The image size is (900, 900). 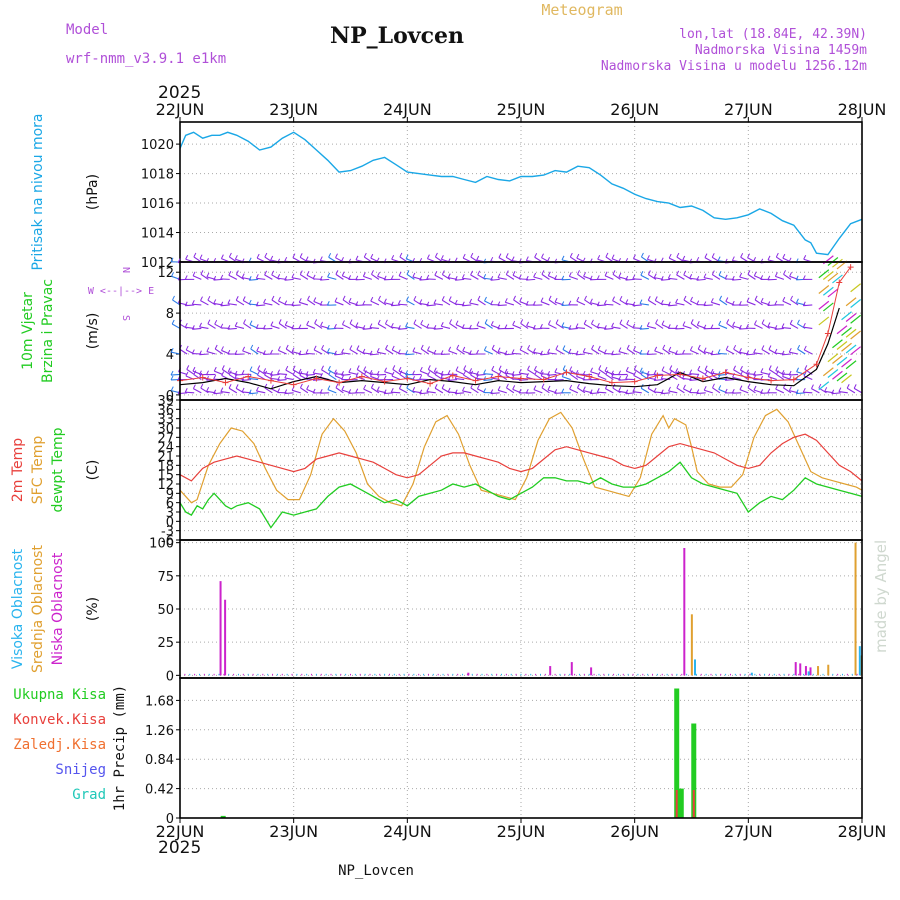 What do you see at coordinates (157, 145) in the screenshot?
I see `y-tick-label: 1020` at bounding box center [157, 145].